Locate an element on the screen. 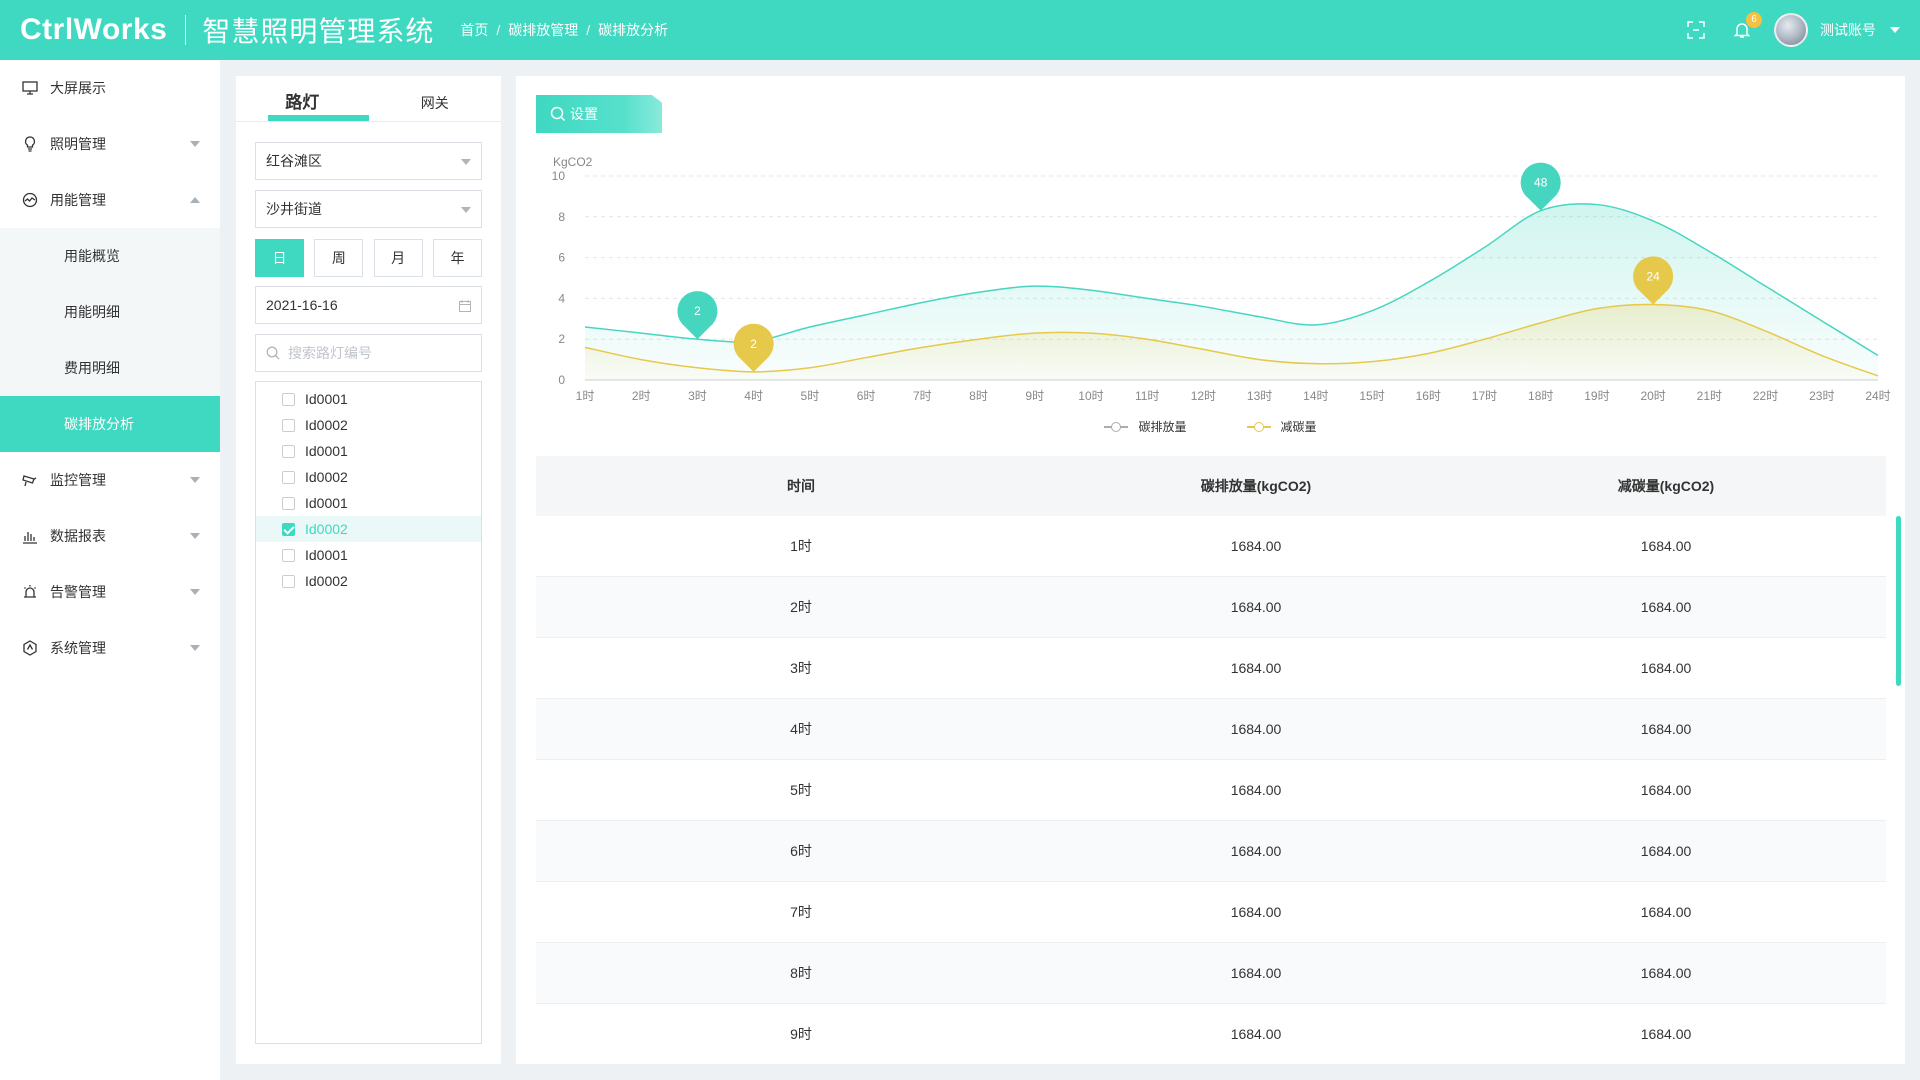 This screenshot has height=1080, width=1920. breadcrumb-carbon-management: 碳排放管理 is located at coordinates (543, 30).